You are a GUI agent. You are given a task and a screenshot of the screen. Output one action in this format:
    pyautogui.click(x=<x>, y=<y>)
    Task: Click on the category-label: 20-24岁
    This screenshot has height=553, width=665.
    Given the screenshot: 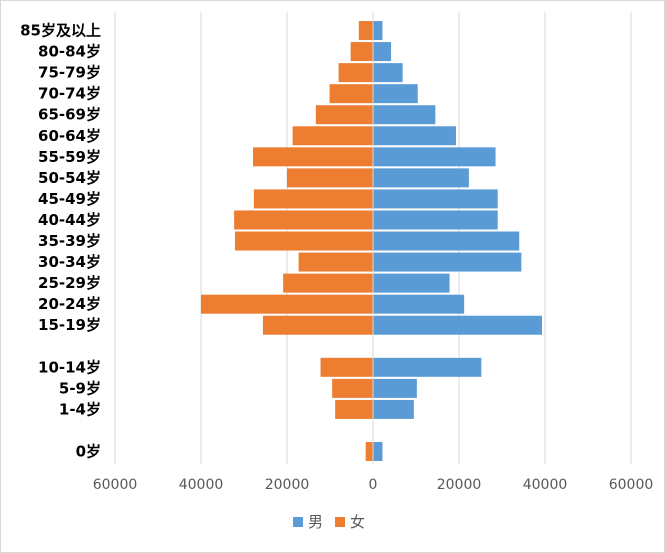 What is the action you would take?
    pyautogui.click(x=69, y=304)
    